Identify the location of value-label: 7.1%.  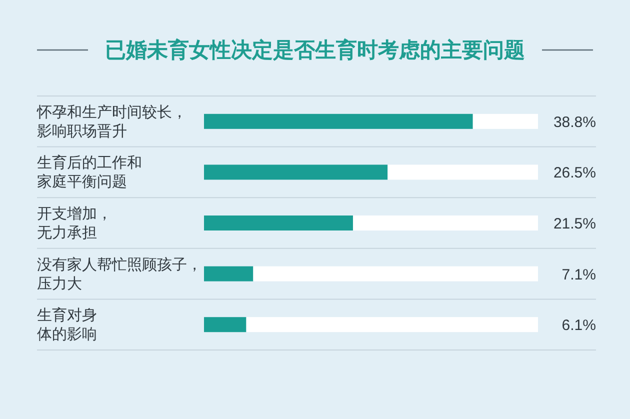
(579, 275).